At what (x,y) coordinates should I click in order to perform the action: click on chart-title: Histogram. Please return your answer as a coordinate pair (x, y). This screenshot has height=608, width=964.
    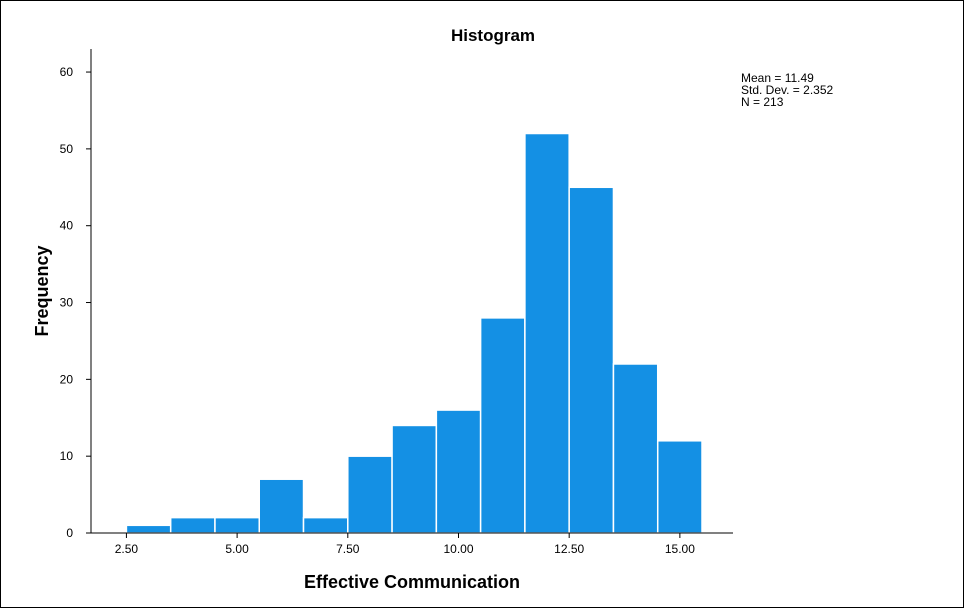
    Looking at the image, I should click on (493, 35).